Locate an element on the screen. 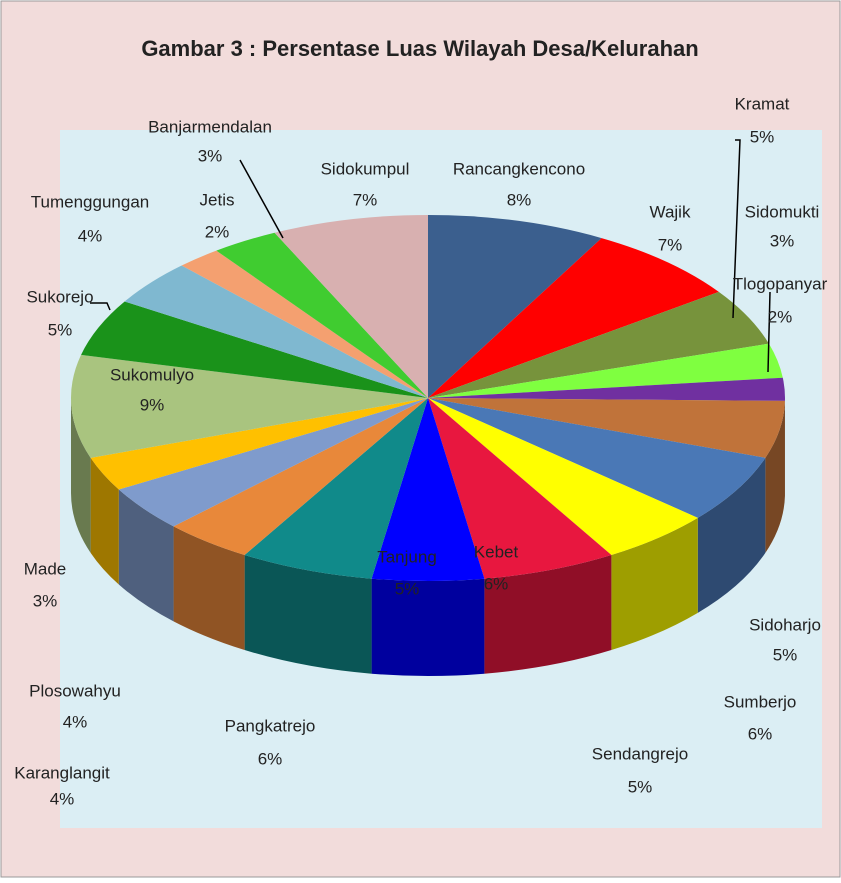 The width and height of the screenshot is (841, 883). slice-value-label: 8% is located at coordinates (519, 199).